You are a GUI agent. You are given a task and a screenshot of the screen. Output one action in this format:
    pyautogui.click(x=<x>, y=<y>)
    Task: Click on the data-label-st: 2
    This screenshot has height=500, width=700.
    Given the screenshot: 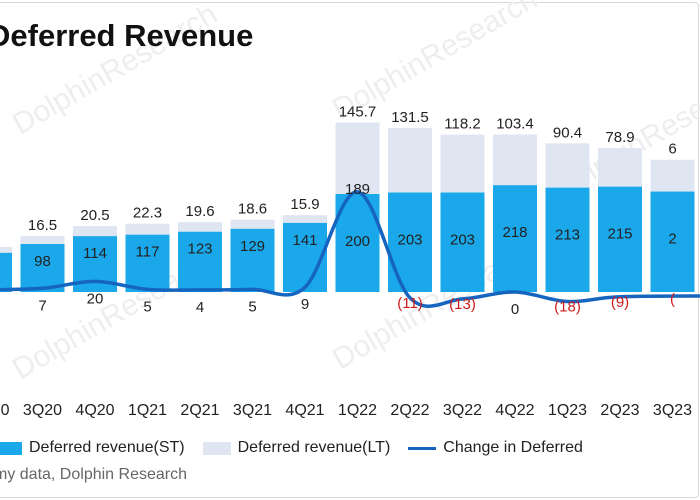 What is the action you would take?
    pyautogui.click(x=672, y=239)
    